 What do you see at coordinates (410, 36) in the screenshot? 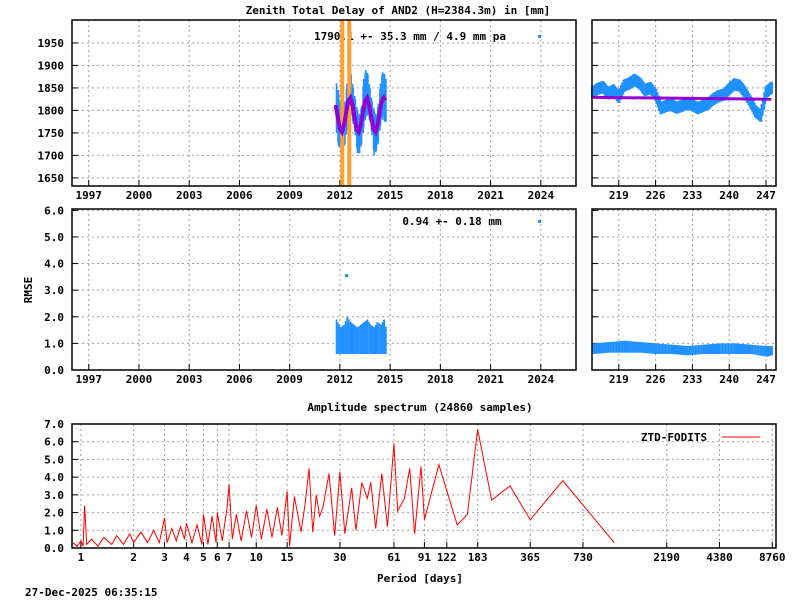
I see `ztd-annotation: 1790.1 +- 35.3 mm / 4.9 mm pa` at bounding box center [410, 36].